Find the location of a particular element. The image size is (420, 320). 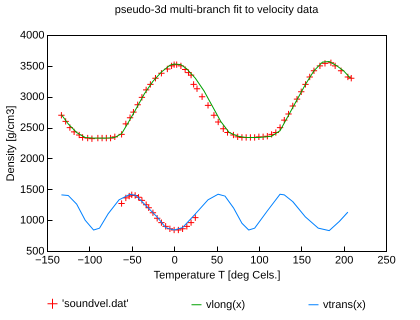

line-series is located at coordinates (204, 213).